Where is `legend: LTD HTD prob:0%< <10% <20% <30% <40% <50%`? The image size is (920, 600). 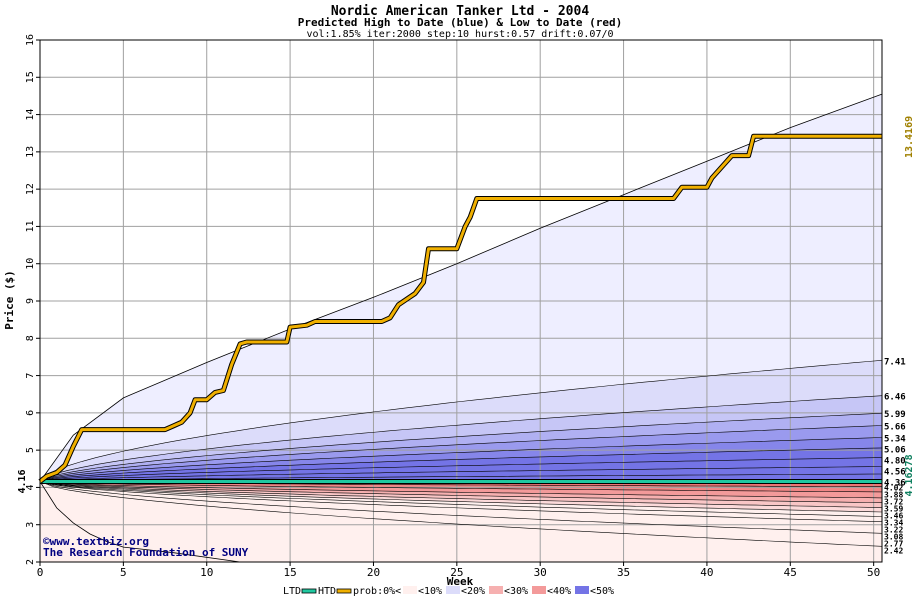 legend: LTD HTD prob:0%< <10% <20% <30% <40% <50% is located at coordinates (448, 591).